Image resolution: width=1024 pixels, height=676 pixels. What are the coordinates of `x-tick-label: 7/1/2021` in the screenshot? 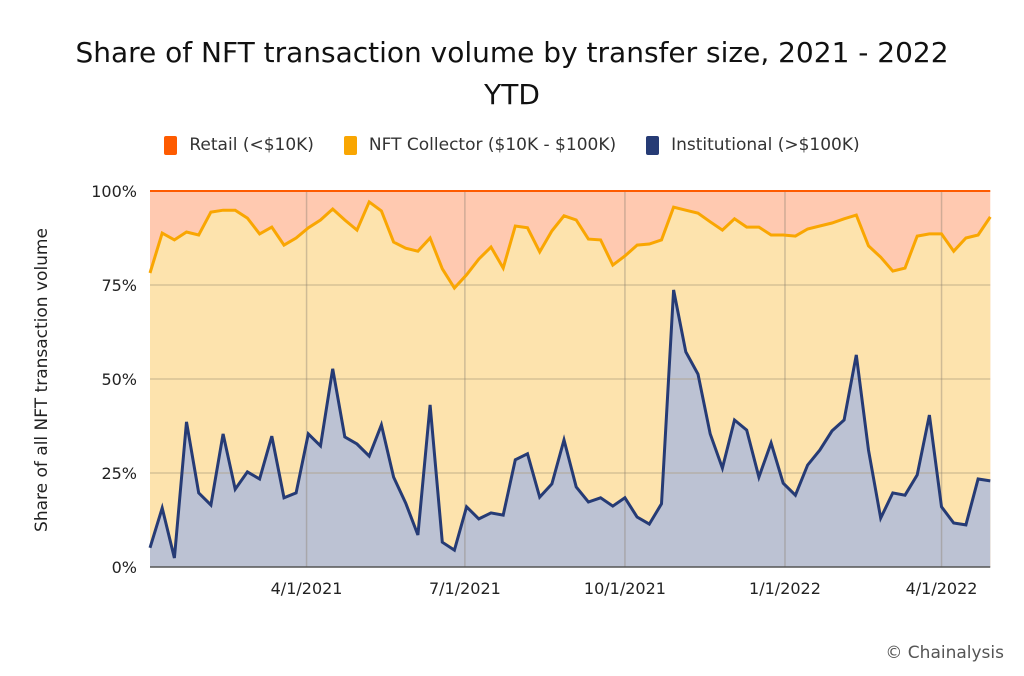 It's located at (465, 588).